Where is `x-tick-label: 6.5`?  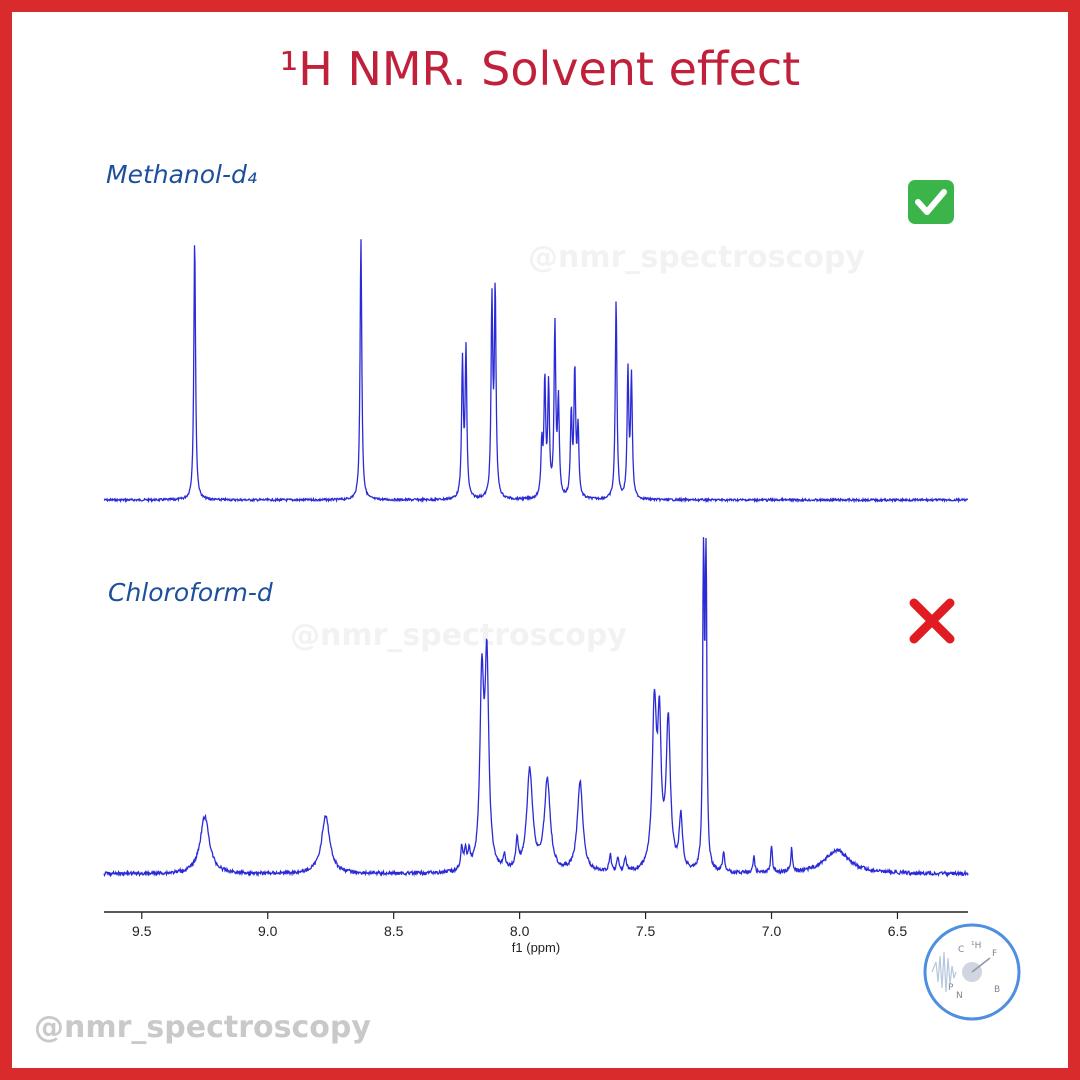
x-tick-label: 6.5 is located at coordinates (898, 931).